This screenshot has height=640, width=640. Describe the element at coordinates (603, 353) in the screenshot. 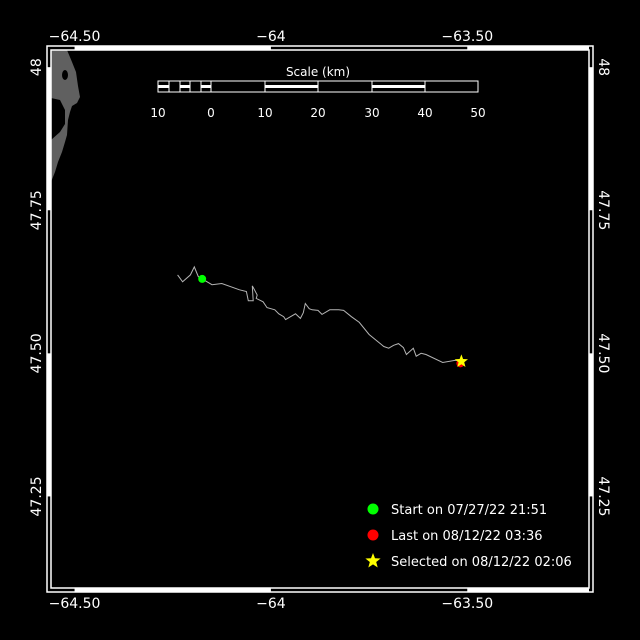

I see `y-tick-label-right: 47.50` at that location.